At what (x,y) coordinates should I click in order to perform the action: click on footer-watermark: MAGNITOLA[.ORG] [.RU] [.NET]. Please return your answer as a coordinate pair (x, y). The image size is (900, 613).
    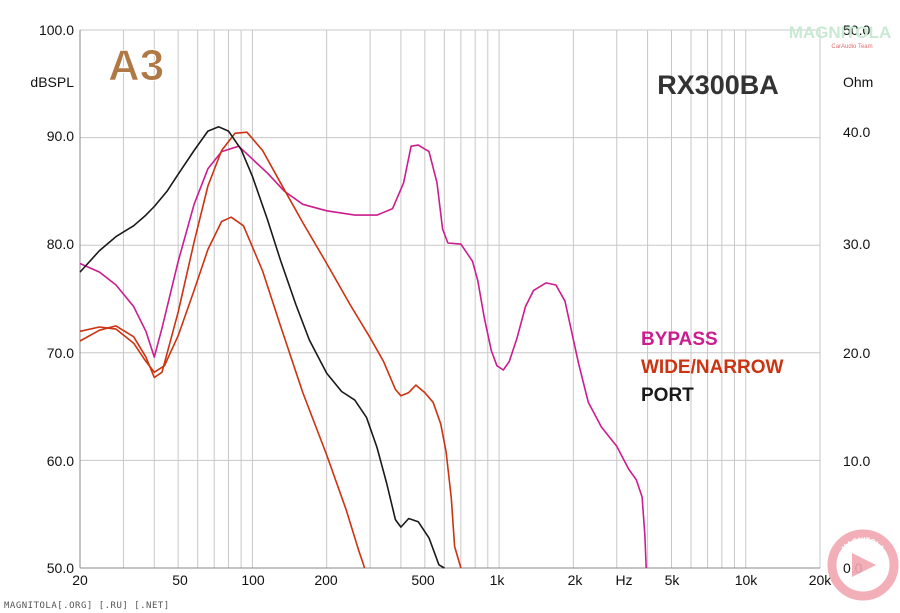
    Looking at the image, I should click on (87, 606).